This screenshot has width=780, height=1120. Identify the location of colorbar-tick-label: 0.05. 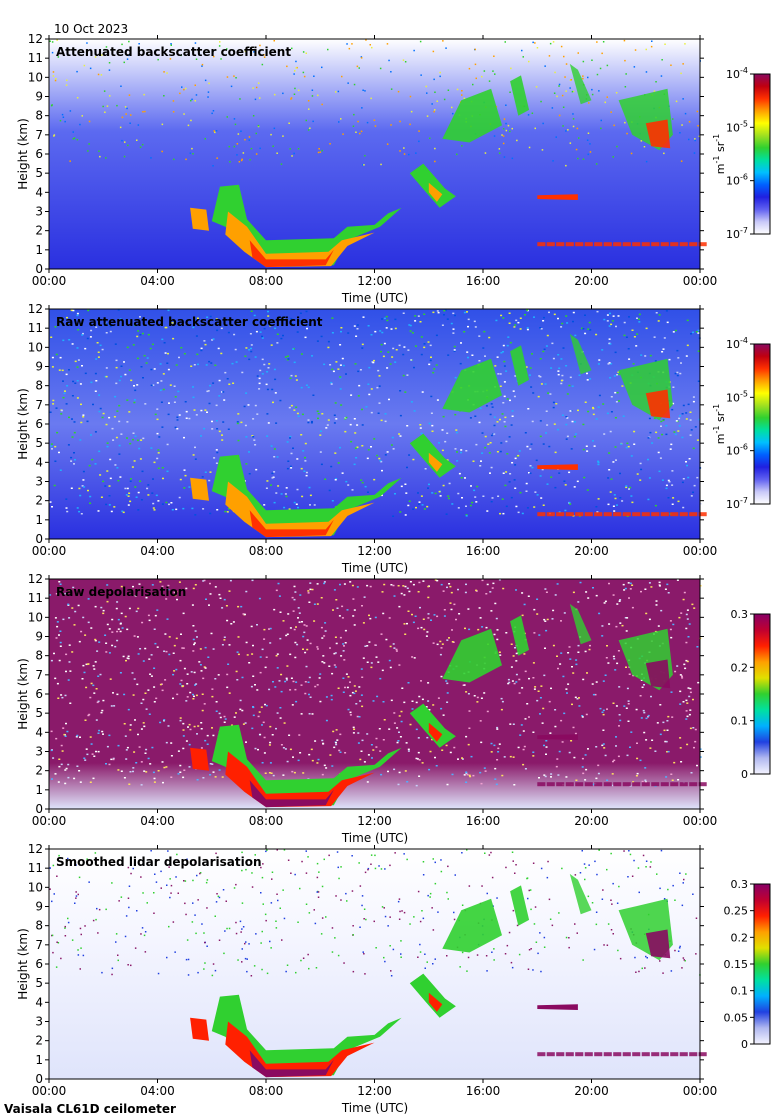
(736, 1017).